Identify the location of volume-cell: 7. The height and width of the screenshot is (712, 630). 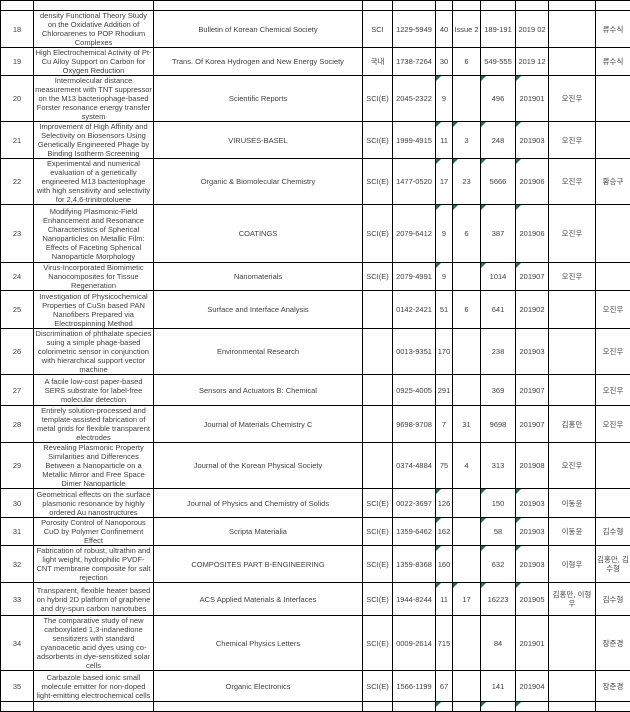
(444, 424).